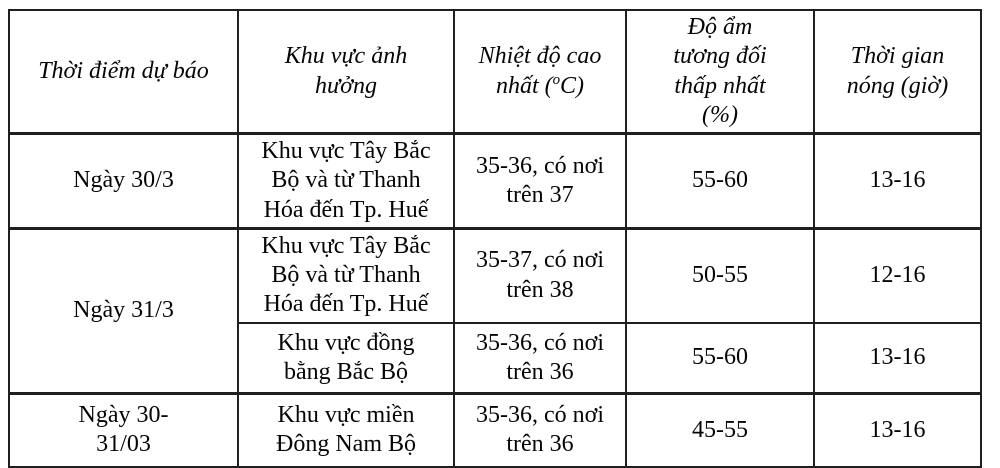  Describe the element at coordinates (720, 358) in the screenshot. I see `cell-r2b-humidity: 55-60` at that location.